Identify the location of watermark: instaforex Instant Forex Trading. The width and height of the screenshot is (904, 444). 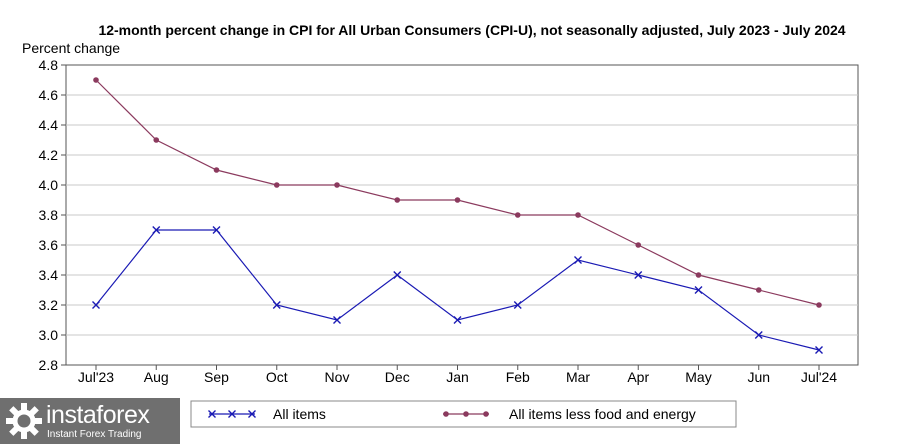
(90, 421).